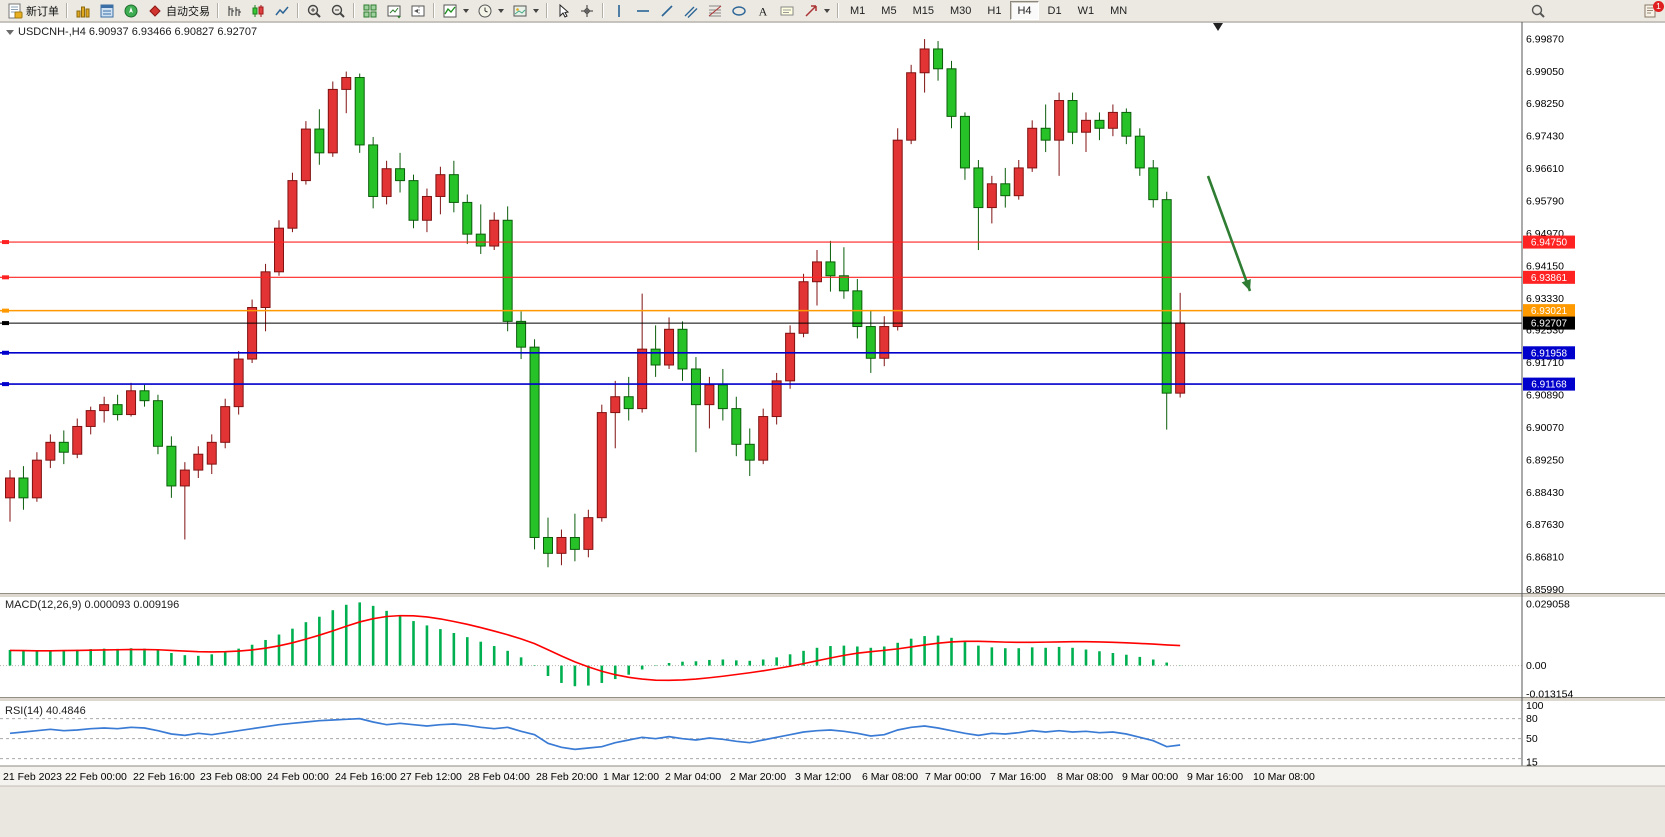  Describe the element at coordinates (1545, 428) in the screenshot. I see `svg-text: 6.90070` at that location.